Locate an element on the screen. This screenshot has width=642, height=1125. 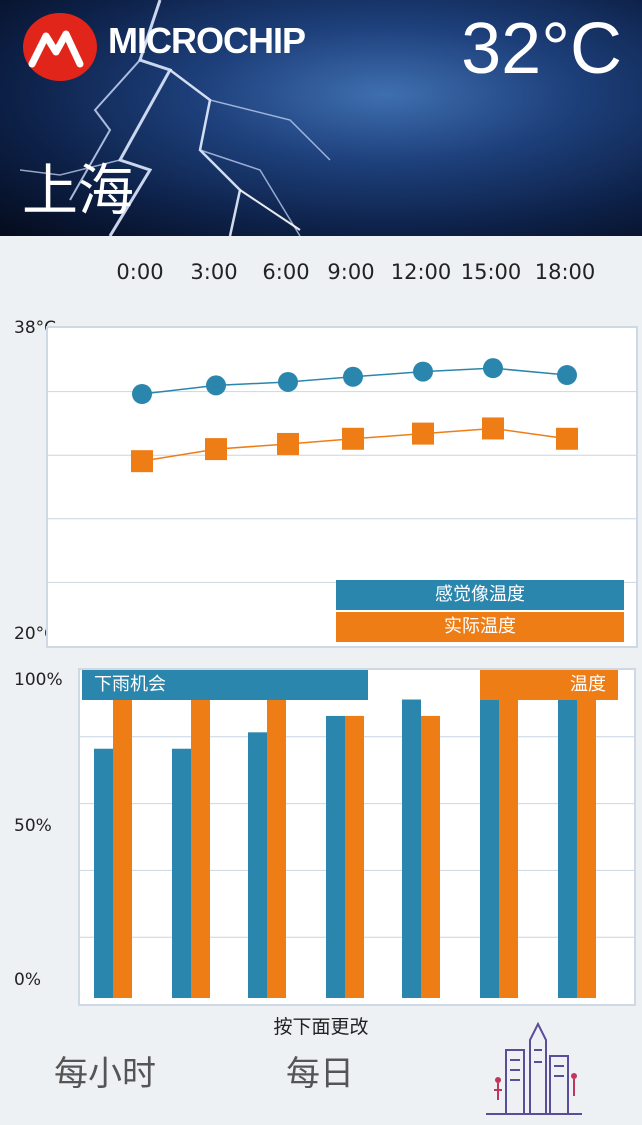
change-hint: 按下面更改 is located at coordinates (321, 1027).